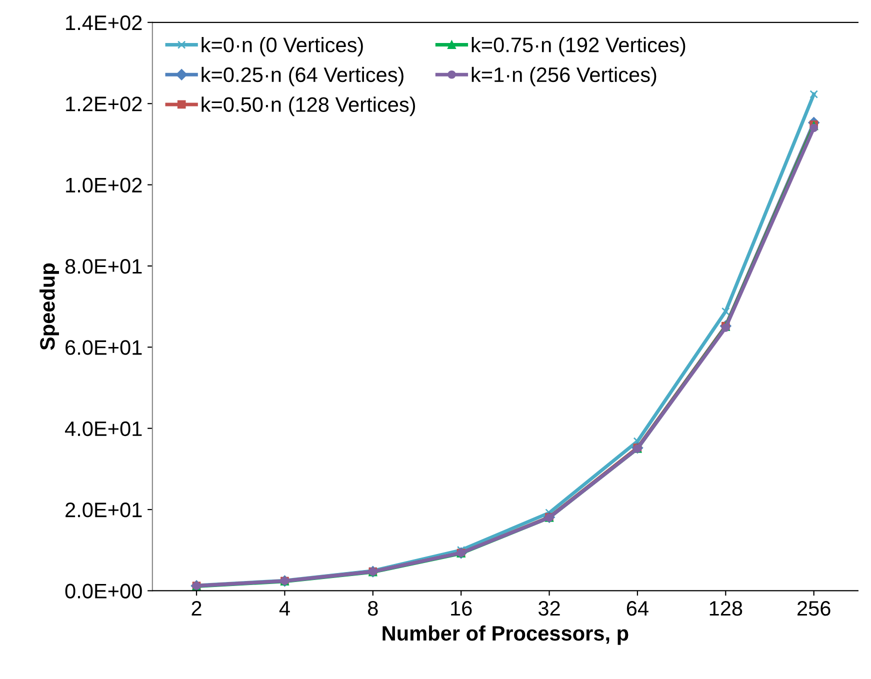 The height and width of the screenshot is (679, 871). I want to click on x-tick-label: 4, so click(284, 608).